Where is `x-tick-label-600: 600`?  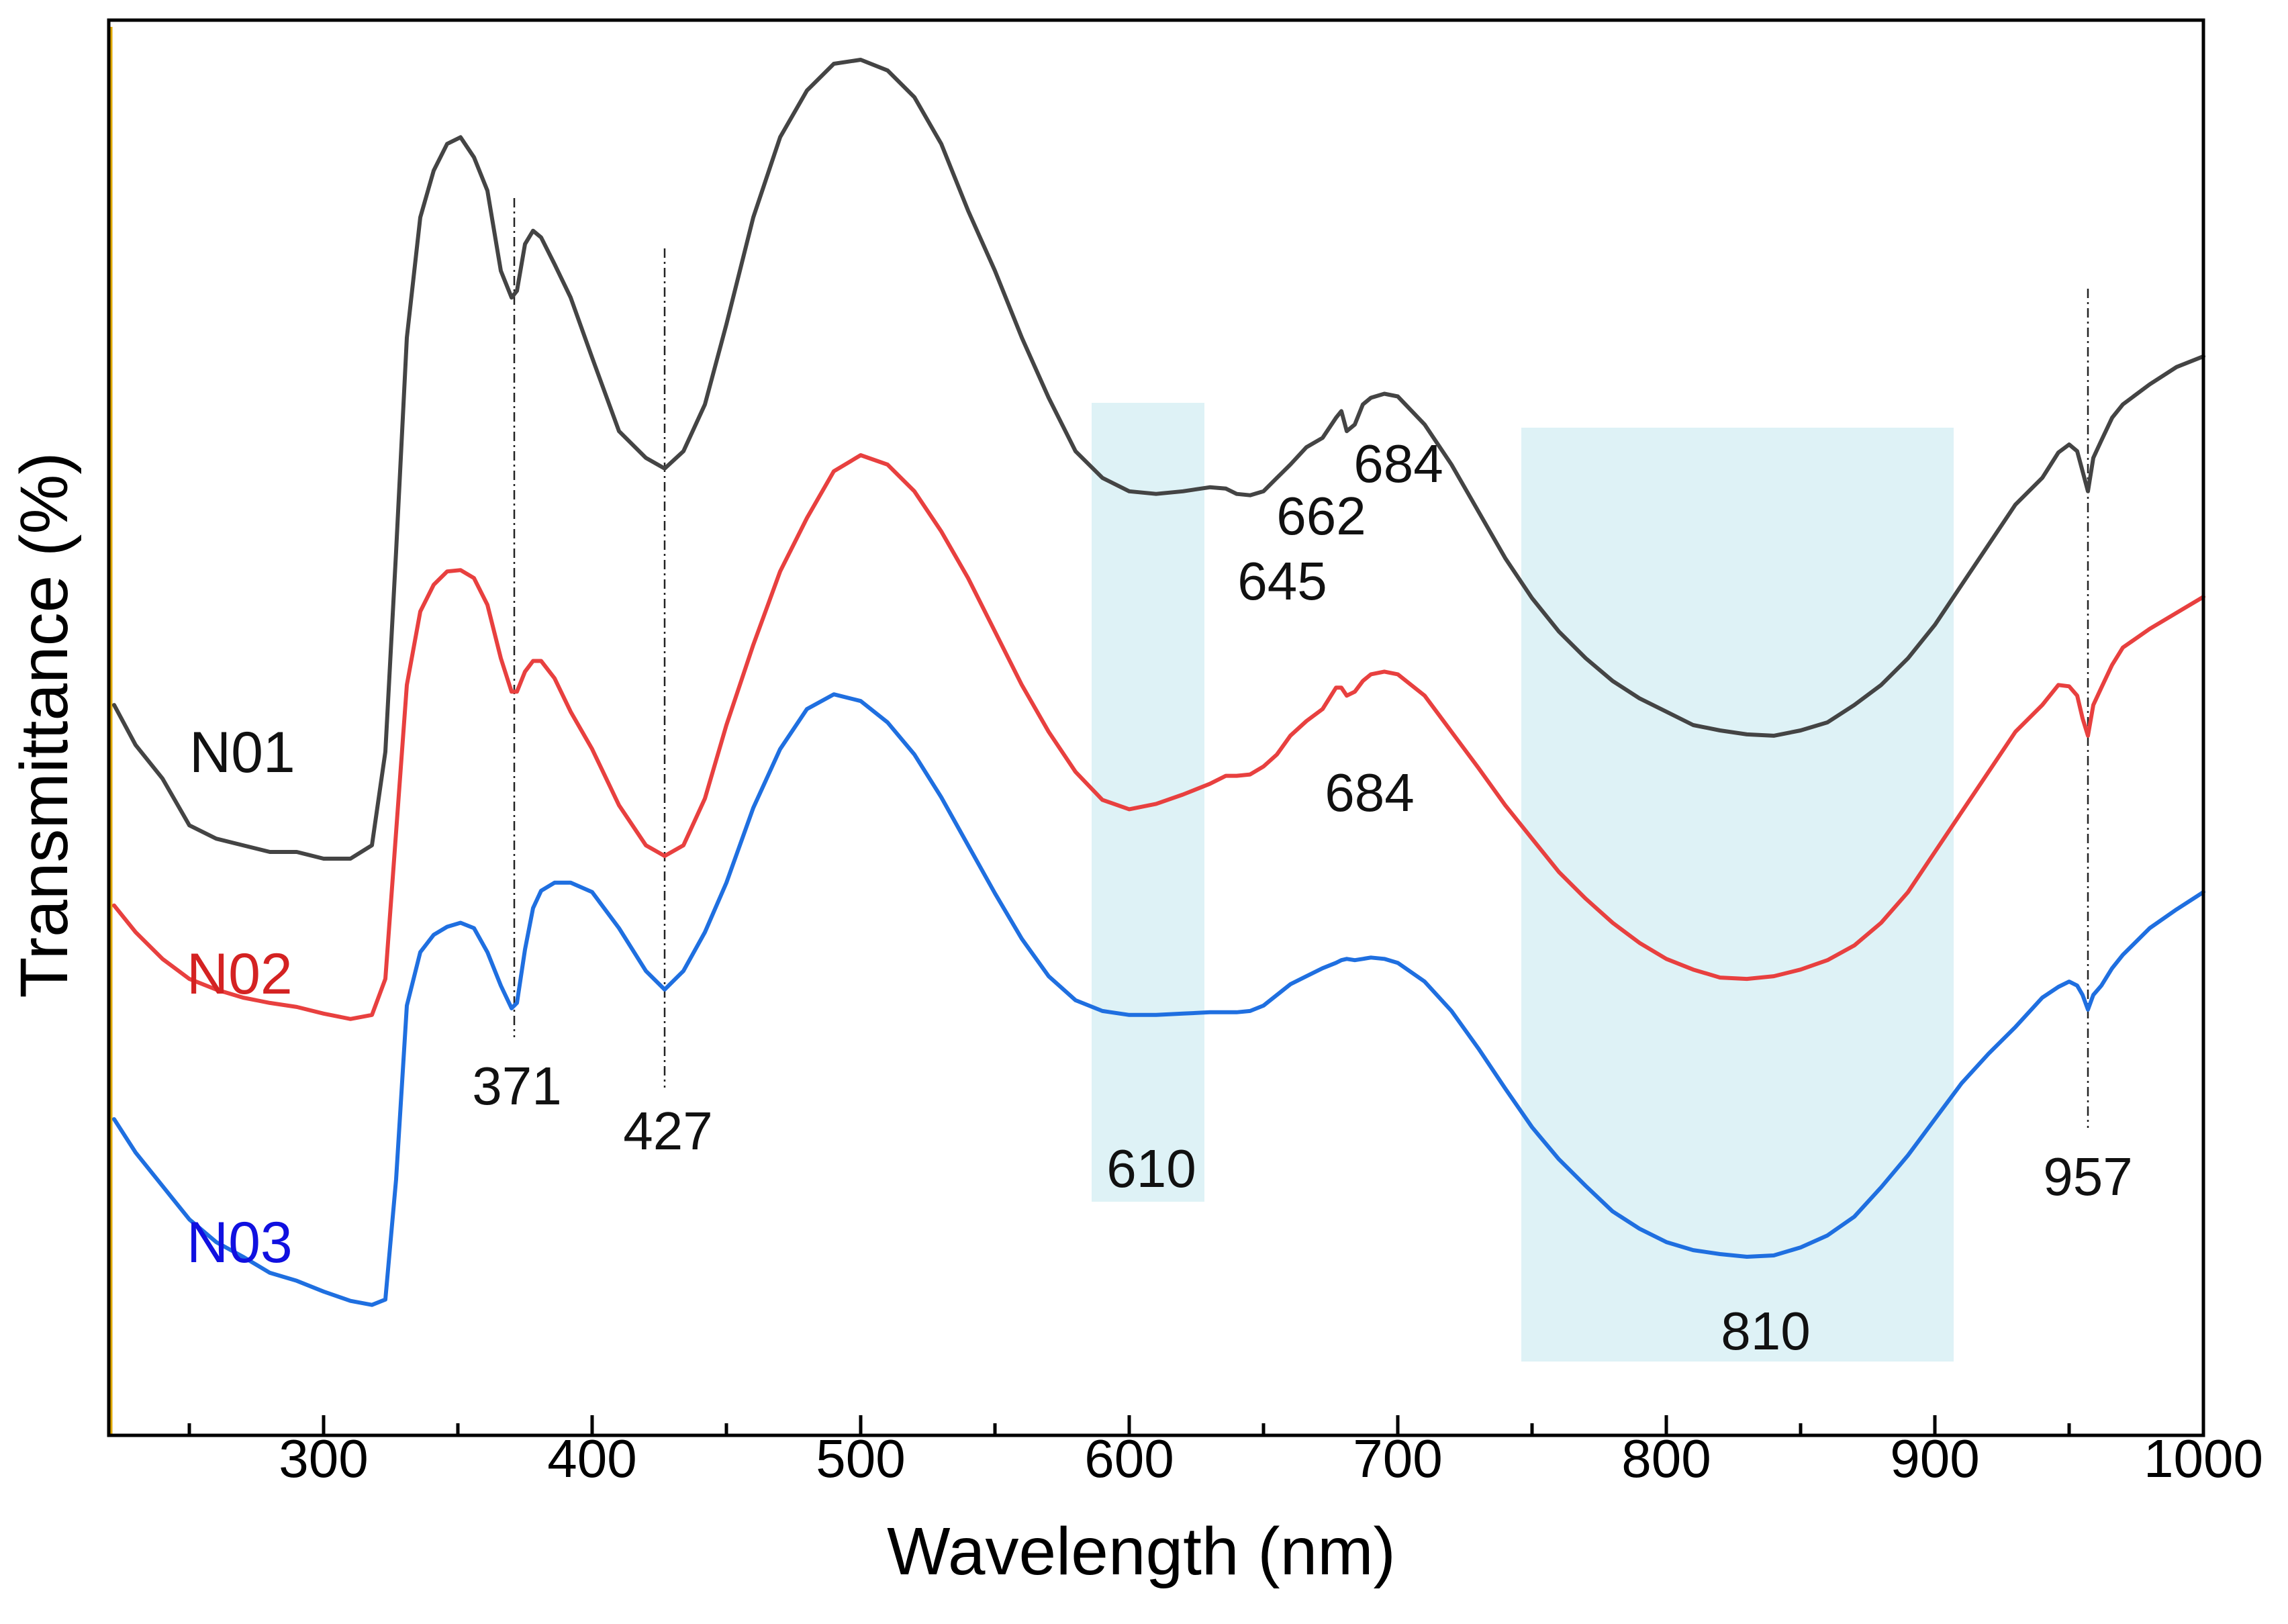 x-tick-label-600: 600 is located at coordinates (1129, 1458).